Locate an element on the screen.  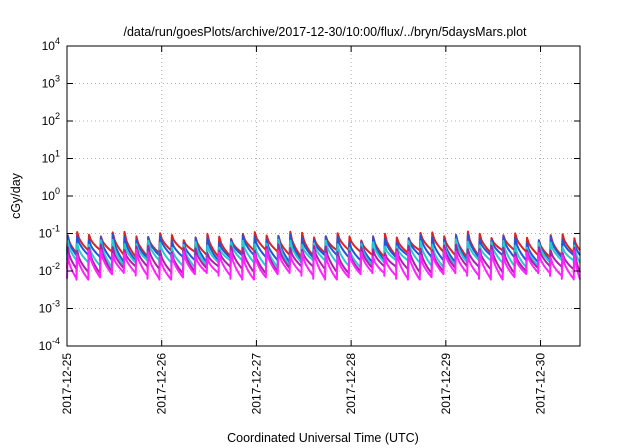
x-tick-label: 2017-12-30 is located at coordinates (541, 384).